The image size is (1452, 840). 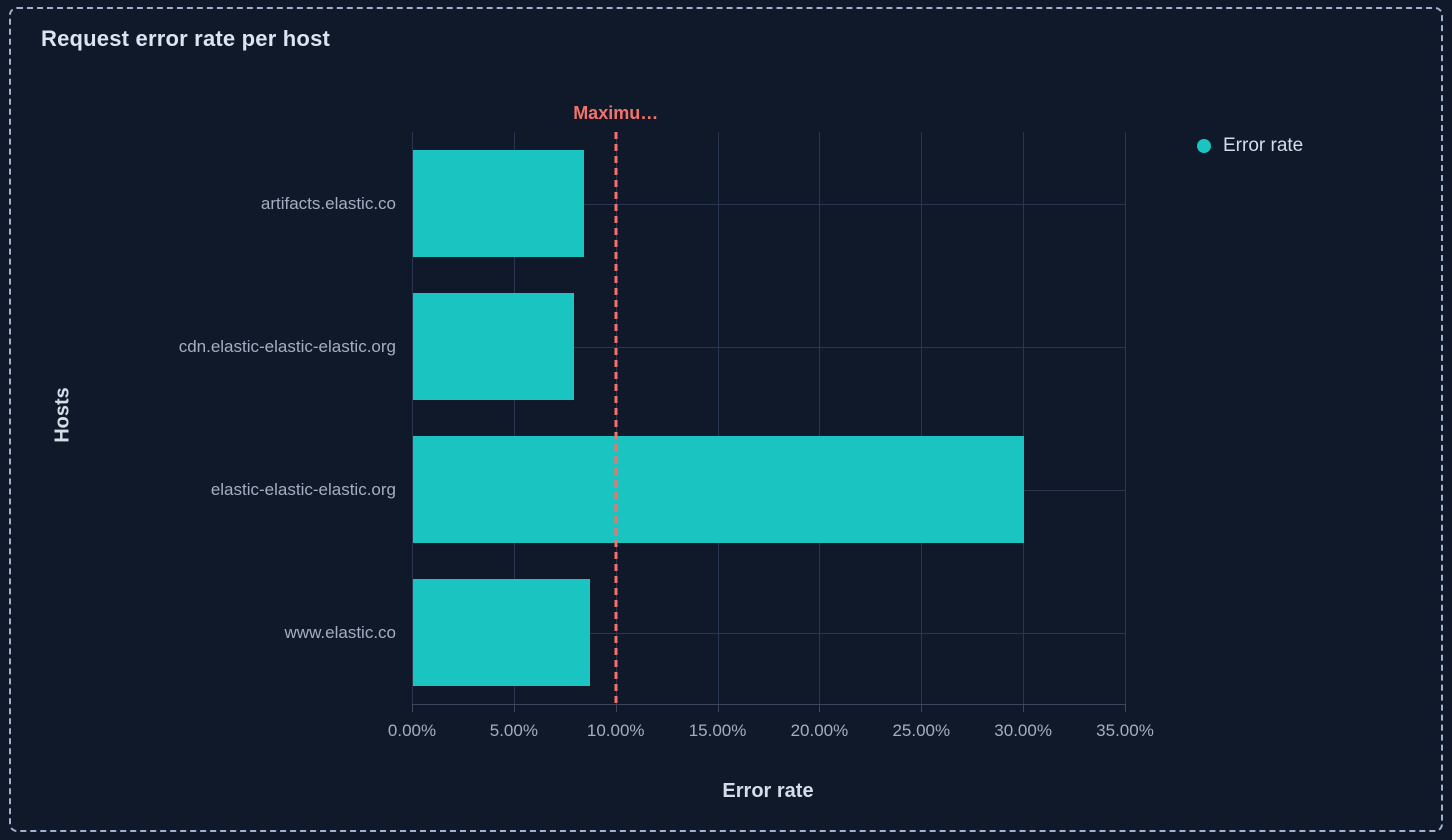 I want to click on bar-cdn.elastic-elastic-elastic.org, so click(x=493, y=346).